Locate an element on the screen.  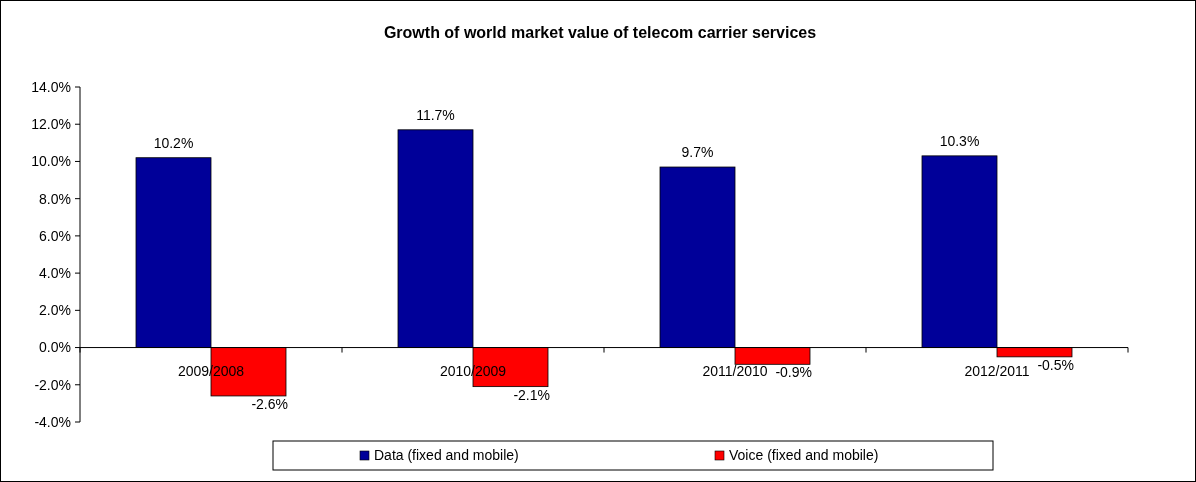
data-label: 10.2% is located at coordinates (173, 142).